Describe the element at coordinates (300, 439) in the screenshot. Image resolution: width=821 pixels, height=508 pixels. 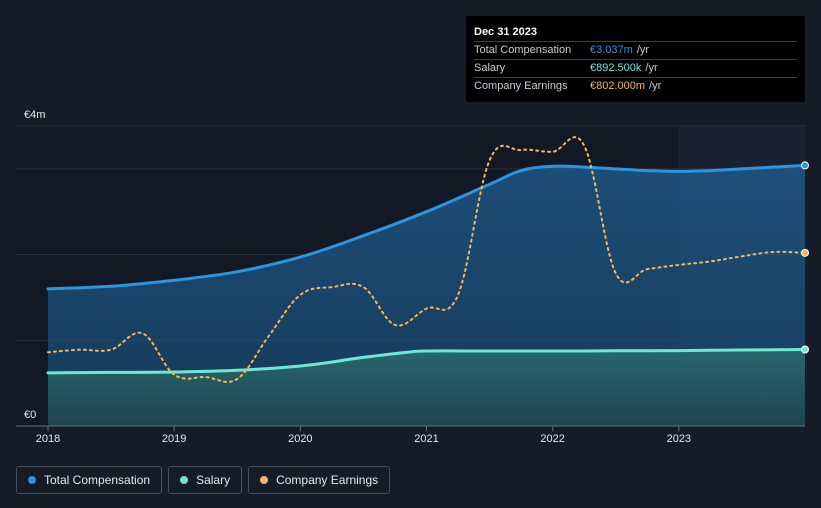
I see `x-tick-label: 2020` at that location.